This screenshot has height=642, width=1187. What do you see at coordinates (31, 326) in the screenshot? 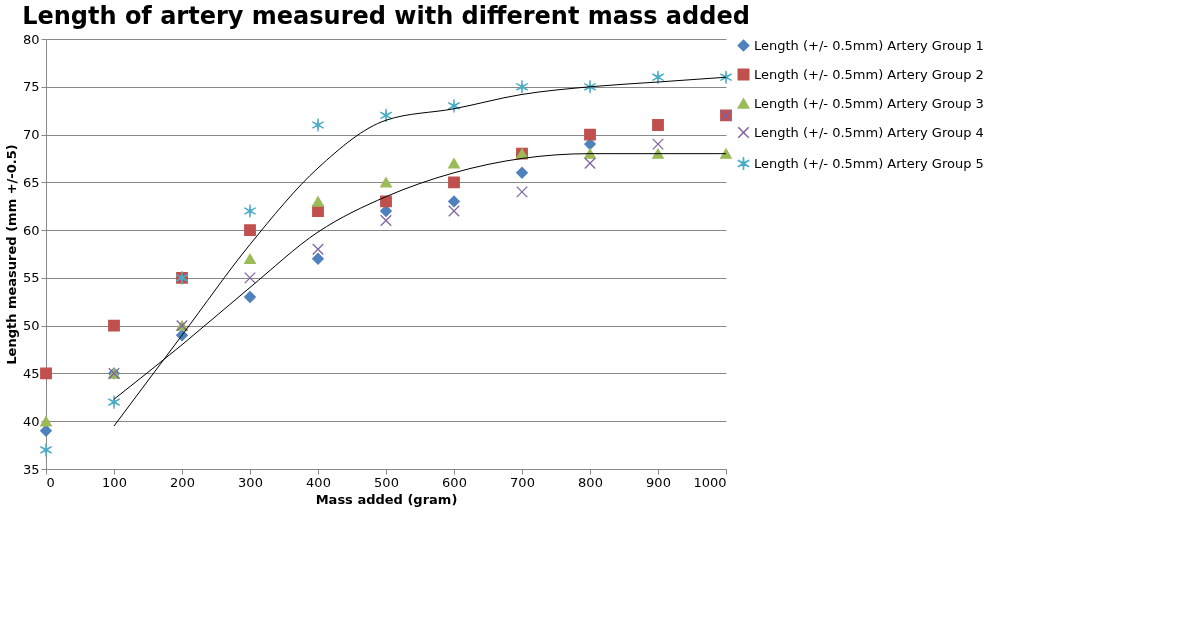
I see `y-tick-label: 50` at bounding box center [31, 326].